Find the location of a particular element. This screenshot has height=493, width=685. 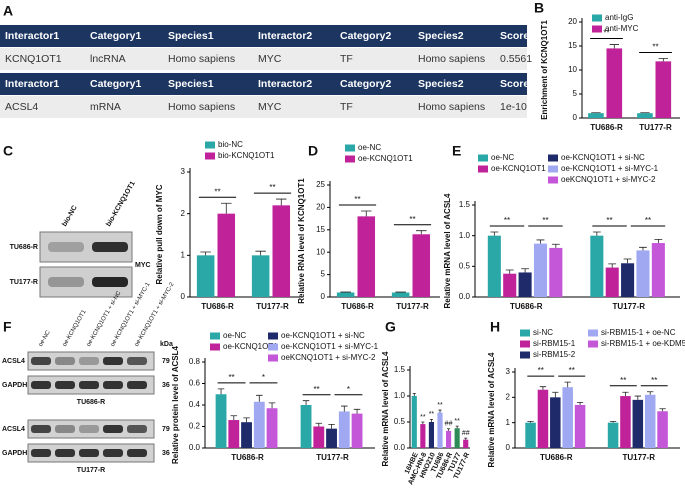

cell: TF is located at coordinates (346, 59).